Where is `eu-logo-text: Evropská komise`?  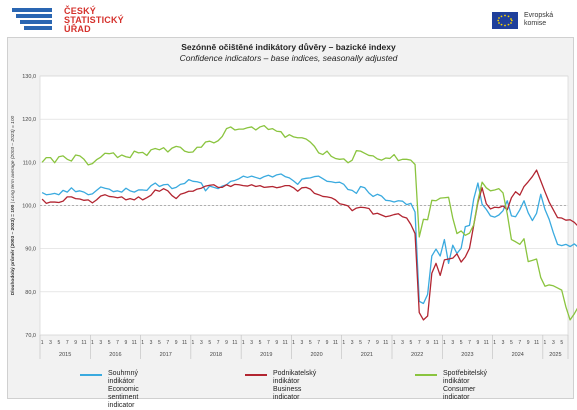 eu-logo-text: Evropská komise is located at coordinates (538, 20).